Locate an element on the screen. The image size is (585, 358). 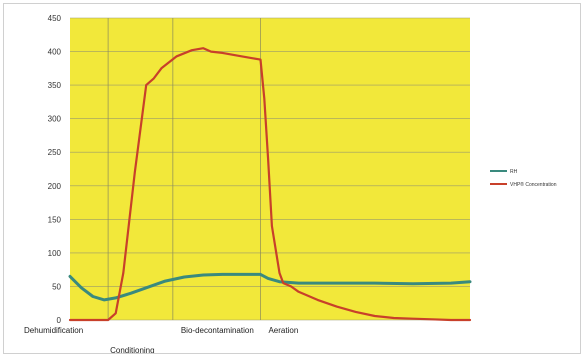
y-tick-label: 50 is located at coordinates (56, 286).